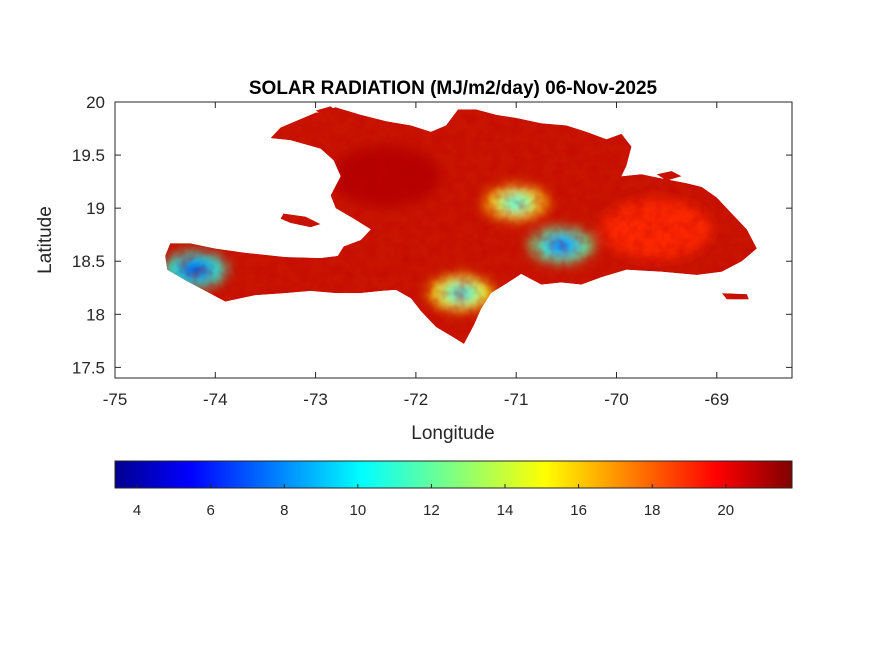  Describe the element at coordinates (88, 367) in the screenshot. I see `y-tick-label: 17.5` at that location.